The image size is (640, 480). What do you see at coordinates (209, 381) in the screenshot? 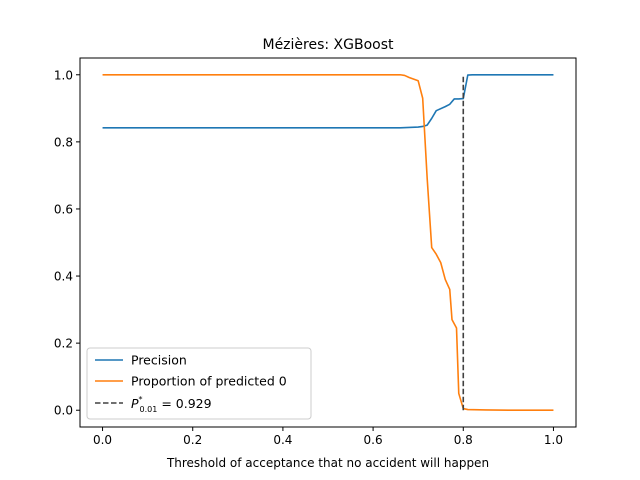
I see `legend-proportion-label: Proportion of predicted 0` at bounding box center [209, 381].